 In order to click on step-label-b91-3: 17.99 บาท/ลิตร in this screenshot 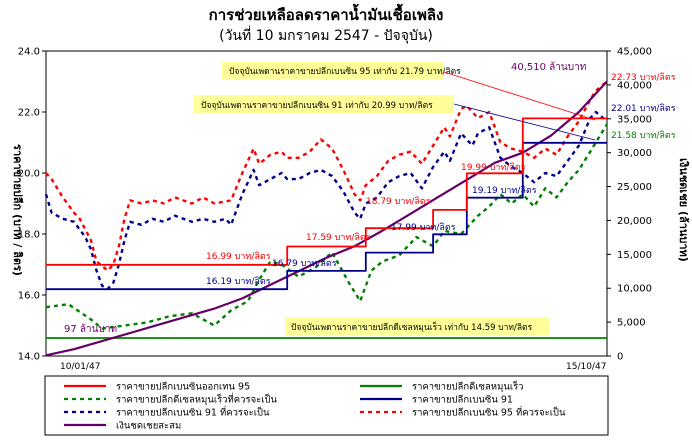, I will do `click(423, 227)`.